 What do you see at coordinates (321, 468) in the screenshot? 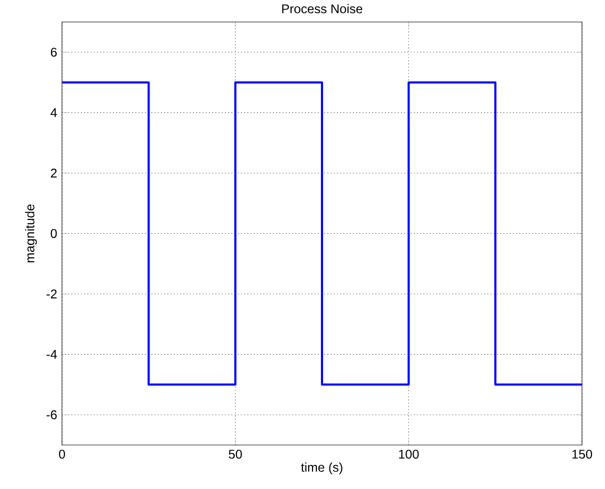
I see `x-axis-title: time (s)` at bounding box center [321, 468].